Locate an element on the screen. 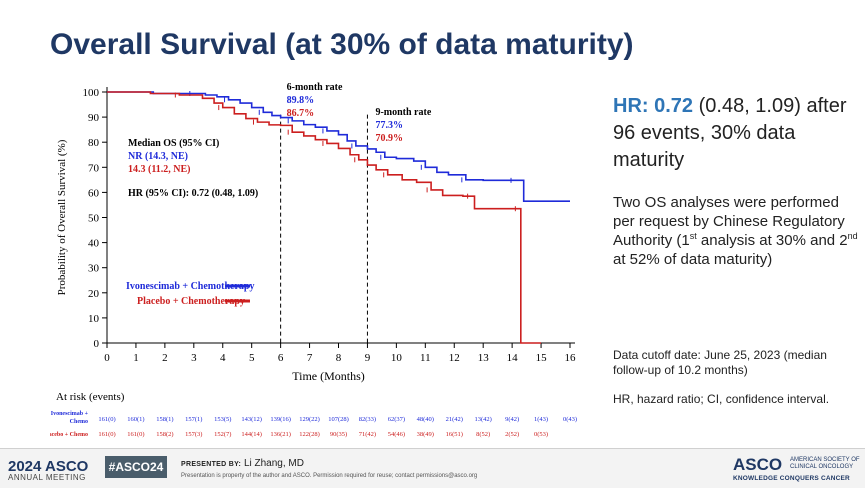 The height and width of the screenshot is (488, 865). x-tick-label: 15 is located at coordinates (542, 358).